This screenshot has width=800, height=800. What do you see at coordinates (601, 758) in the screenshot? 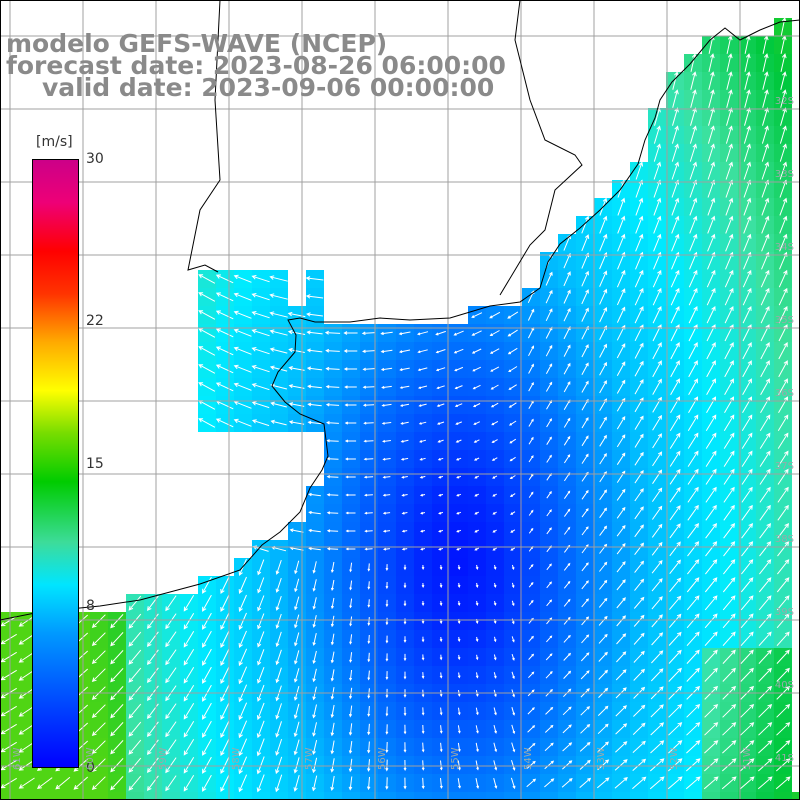
I see `longitude-label: 53W` at bounding box center [601, 758].